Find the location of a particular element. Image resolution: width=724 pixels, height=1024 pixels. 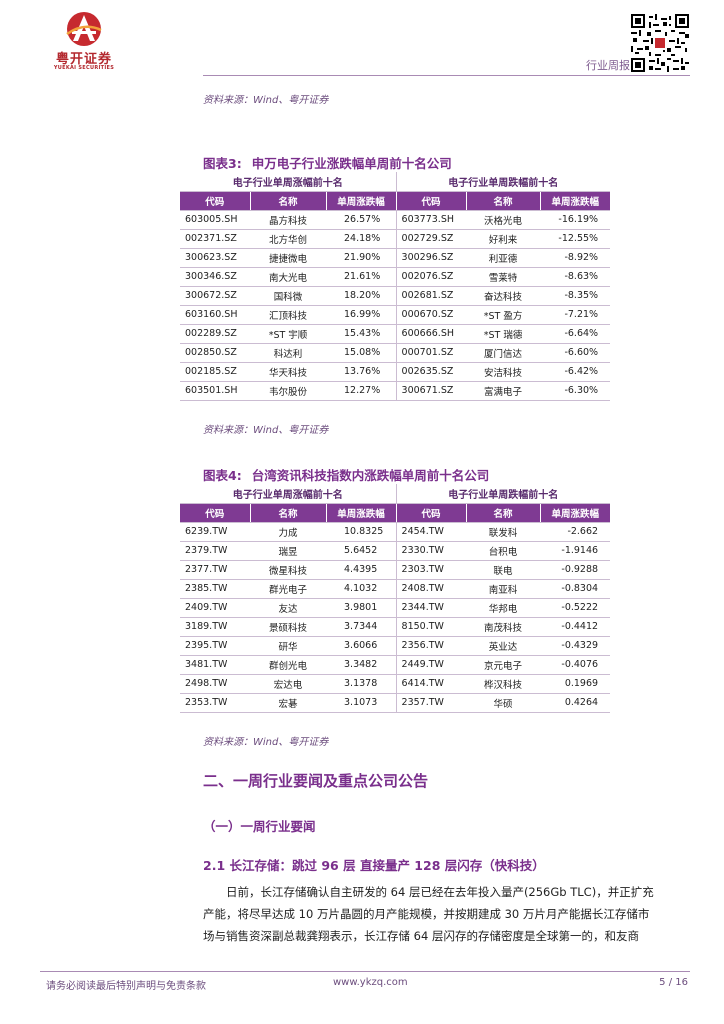

table-row: 300672.SZ 国科微 18.20% 002681.SZ 奋达科技 -8.35% is located at coordinates (395, 296).